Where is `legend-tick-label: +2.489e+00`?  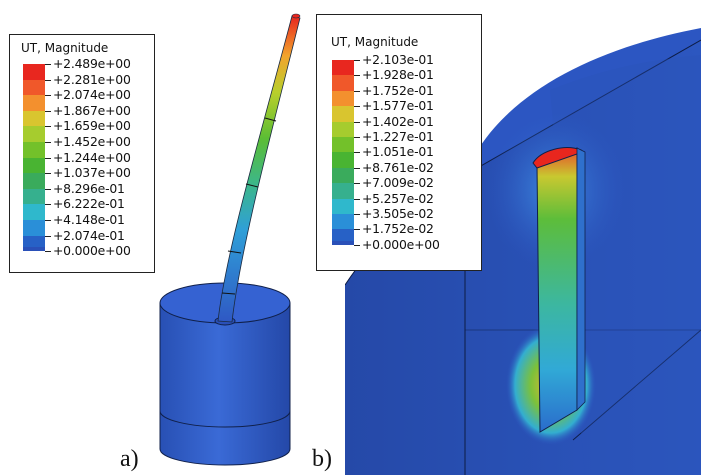
legend-tick-label: +2.489e+00 is located at coordinates (92, 63).